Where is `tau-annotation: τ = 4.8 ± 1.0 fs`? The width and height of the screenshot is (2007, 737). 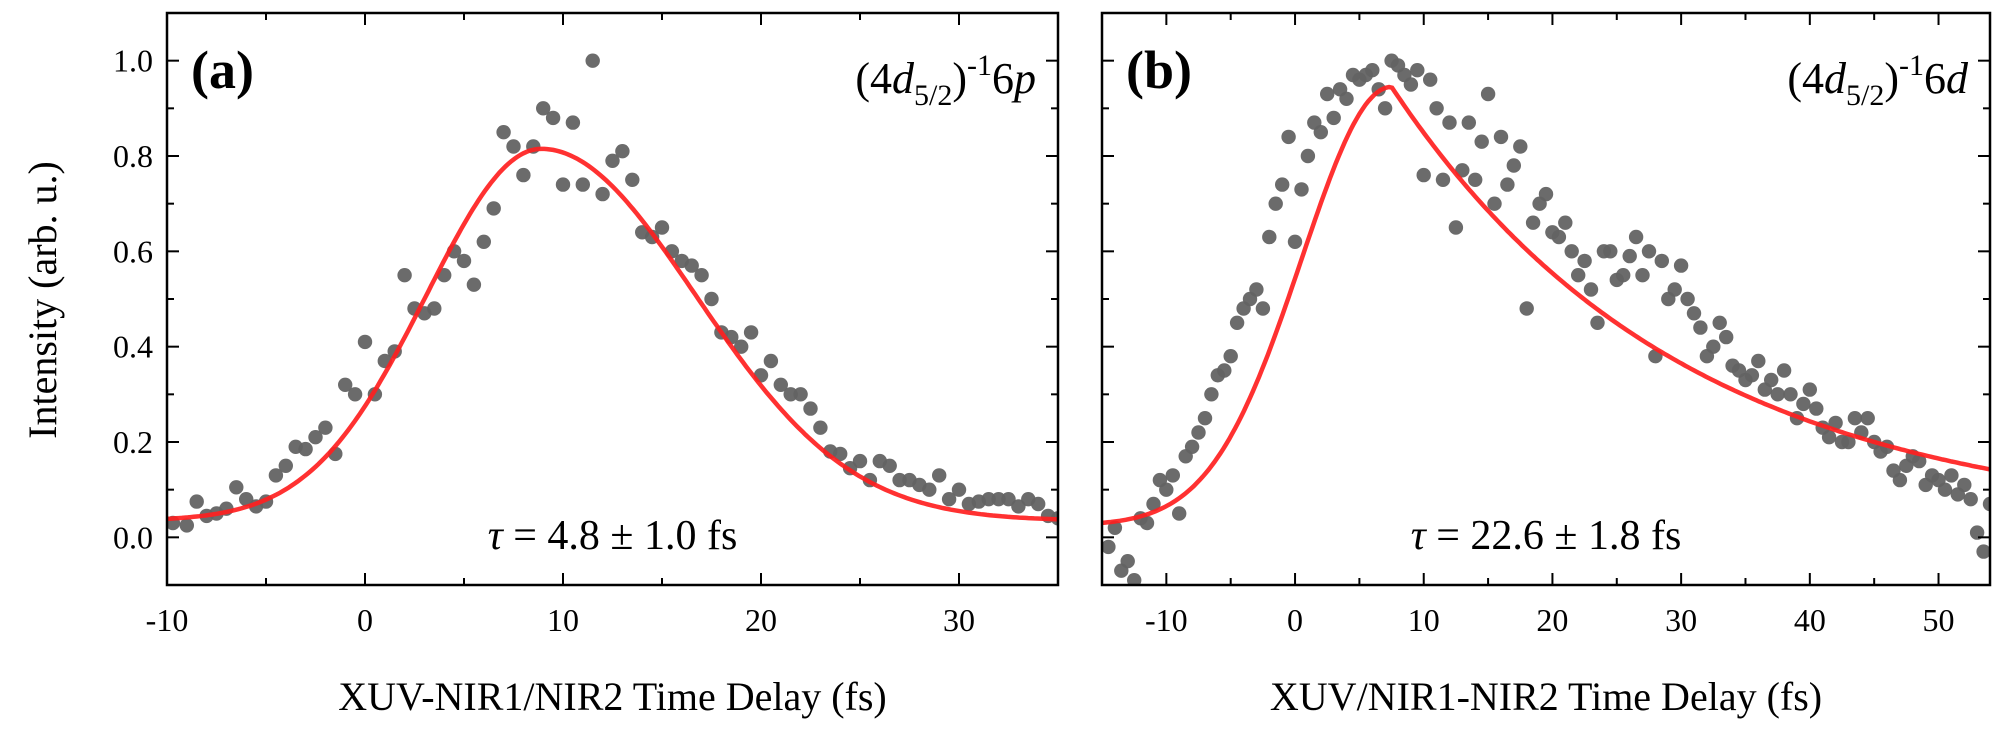
tau-annotation: τ = 4.8 ± 1.0 fs is located at coordinates (613, 536).